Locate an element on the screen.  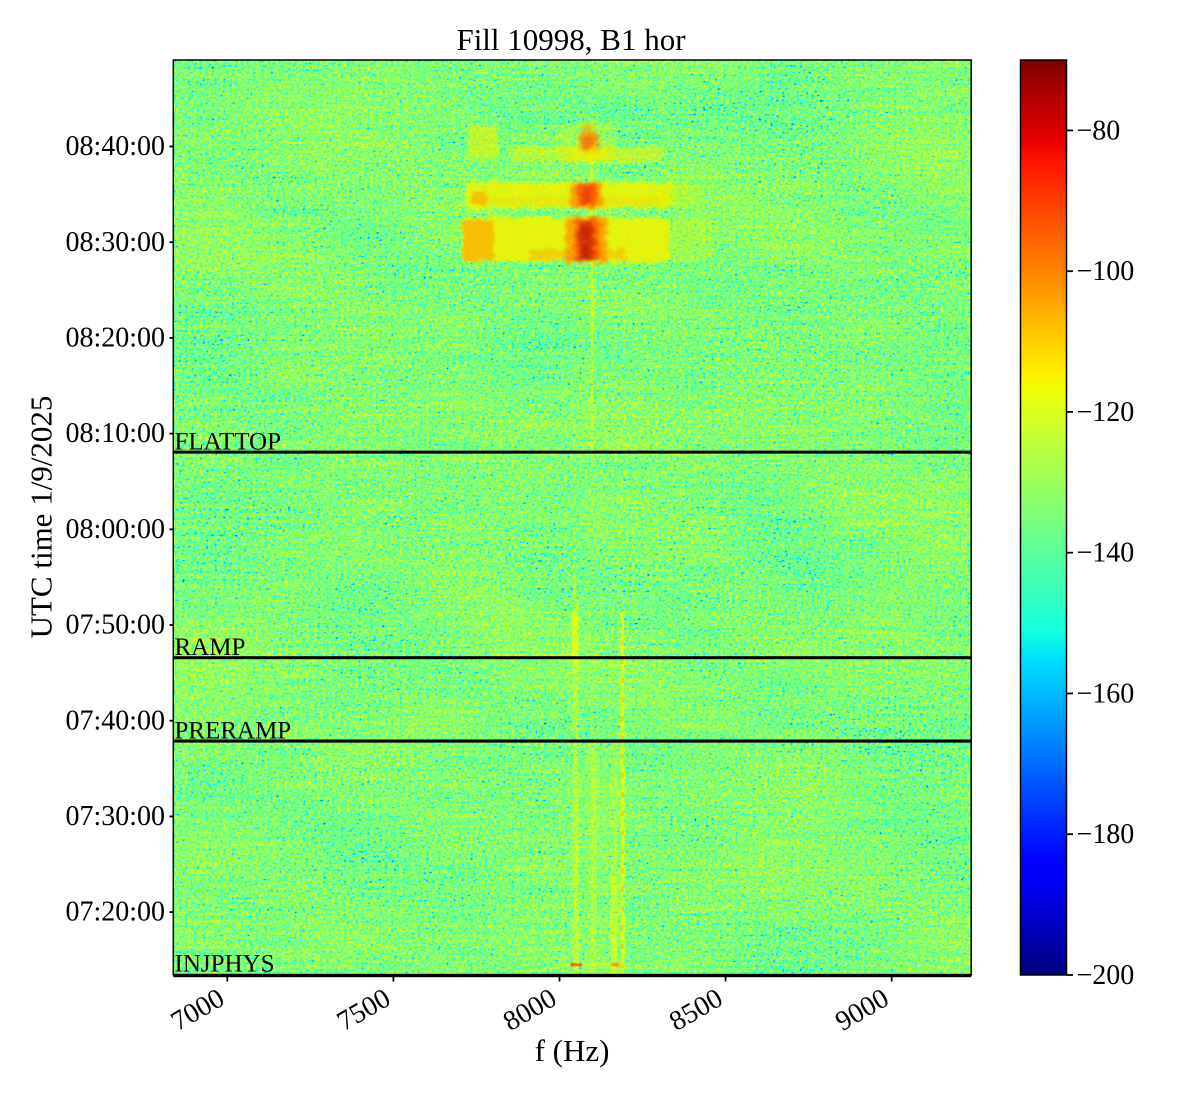
svg-text: FLATTOP is located at coordinates (228, 442).